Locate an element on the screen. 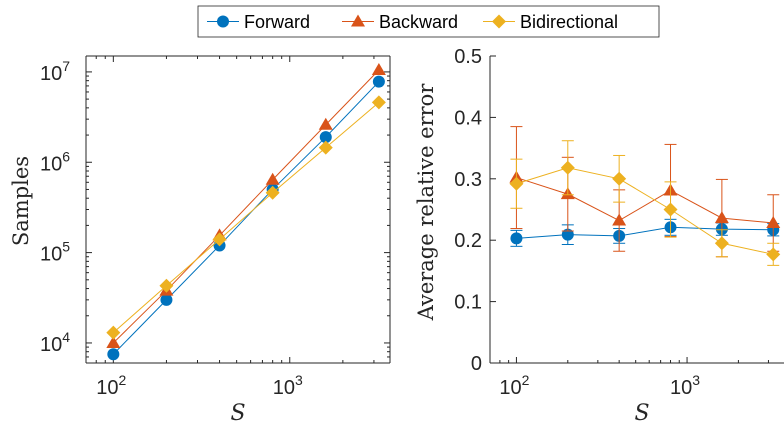  error-panel-line-forward is located at coordinates (645, 232).